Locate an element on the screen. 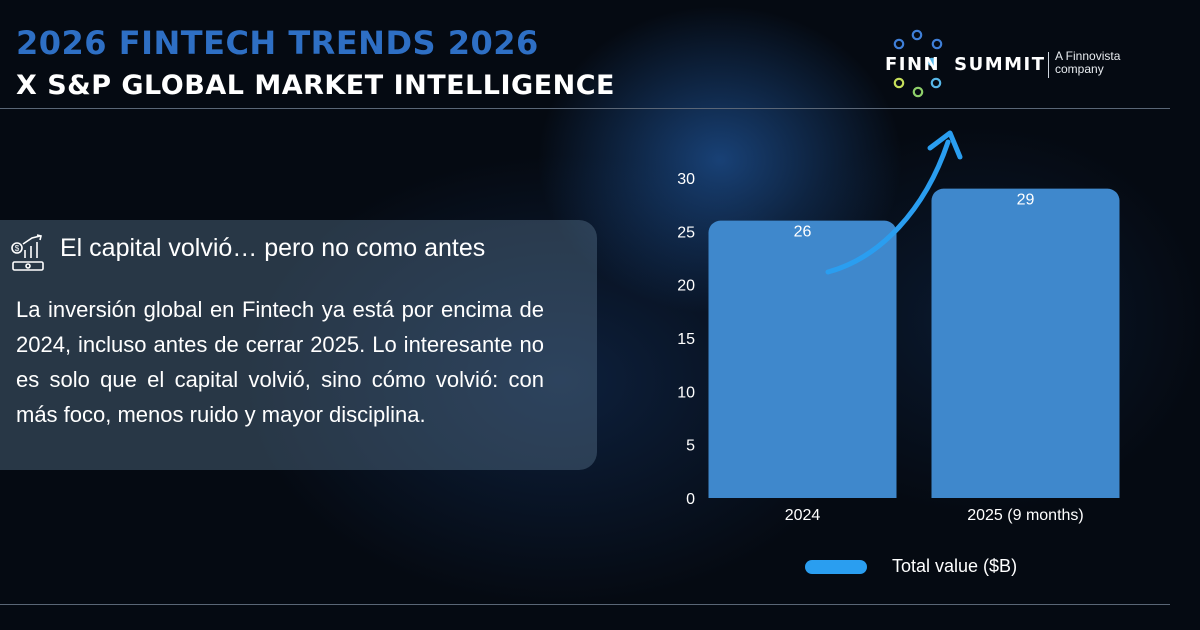 This screenshot has height=630, width=1200. x-category-label: 2024 is located at coordinates (803, 515).